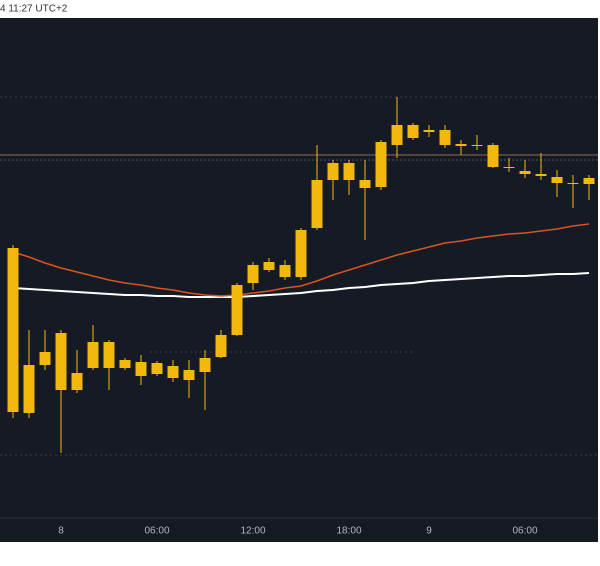  I want to click on x-tick-label: 18:00, so click(348, 531).